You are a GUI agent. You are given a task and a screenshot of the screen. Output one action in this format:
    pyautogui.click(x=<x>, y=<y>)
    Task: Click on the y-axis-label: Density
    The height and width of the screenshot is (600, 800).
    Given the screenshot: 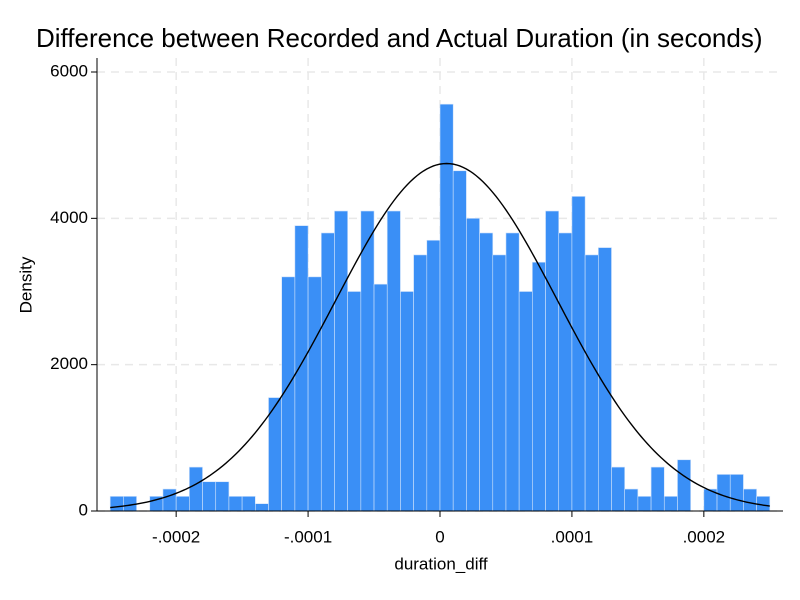 What is the action you would take?
    pyautogui.click(x=25, y=284)
    